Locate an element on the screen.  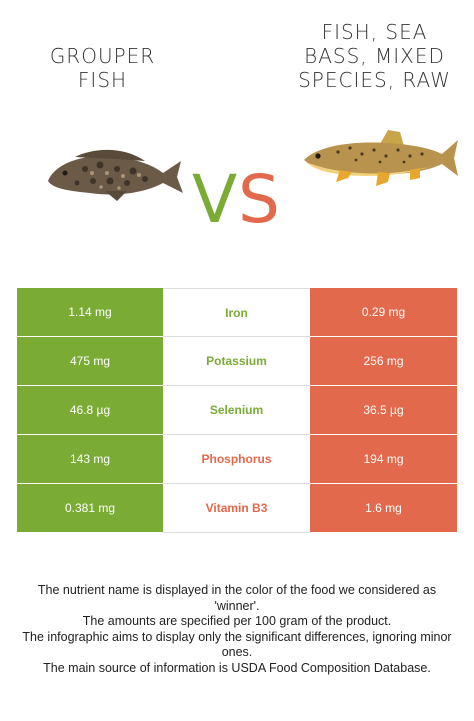
sea-bass-fish-icon is located at coordinates (381, 158).